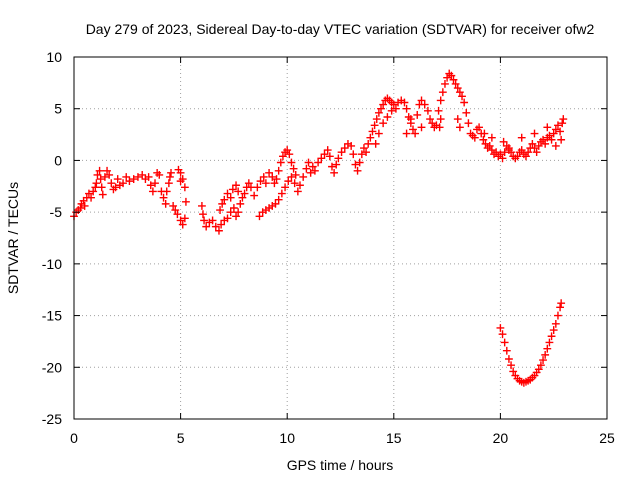 This screenshot has width=640, height=480. Describe the element at coordinates (52, 238) in the screenshot. I see `y-tick-labels: -25 -20 -15 -10 -5 0 5 10` at that location.